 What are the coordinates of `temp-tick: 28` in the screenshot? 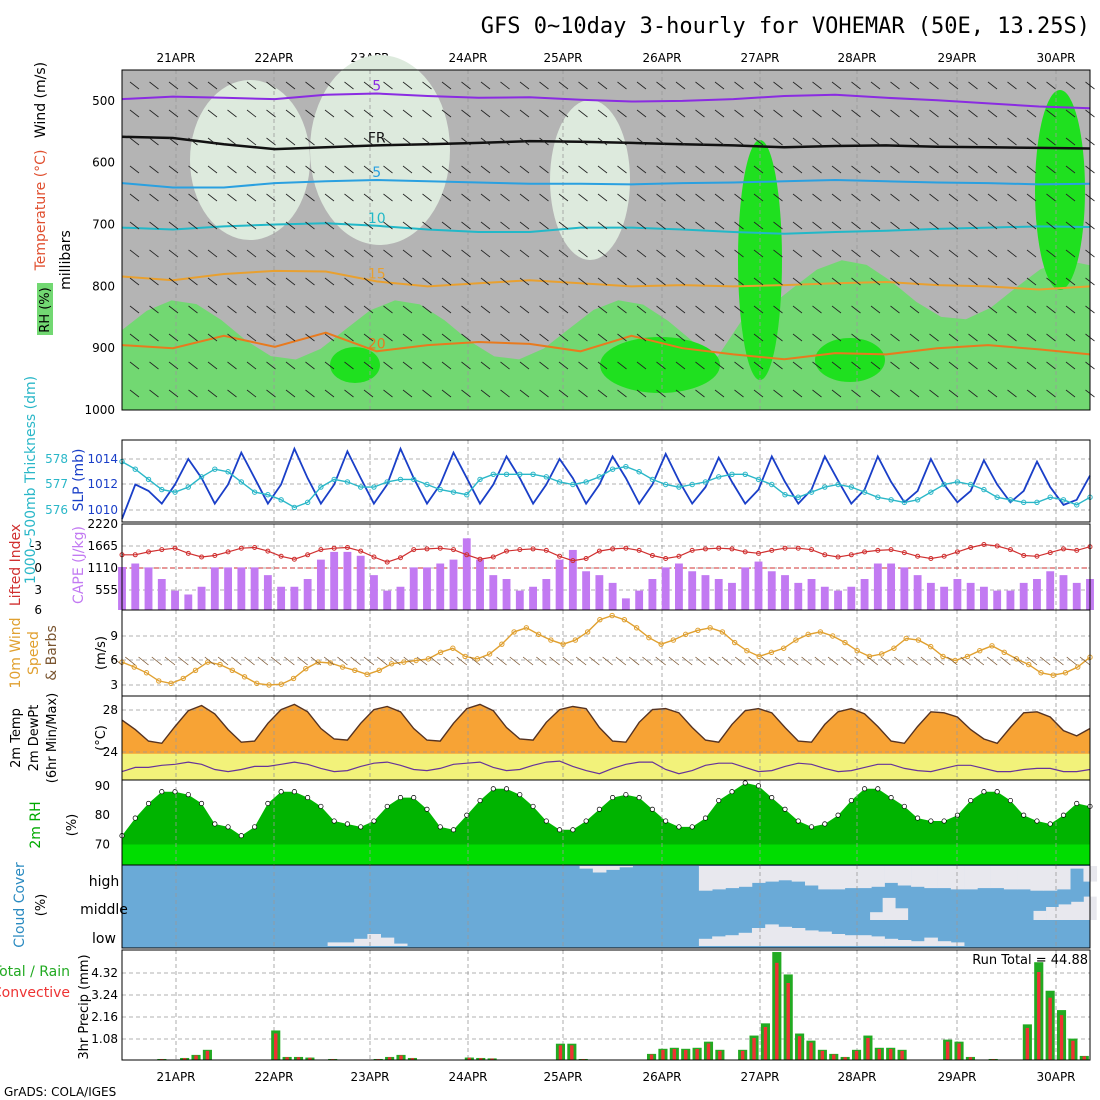 It's located at (110, 710).